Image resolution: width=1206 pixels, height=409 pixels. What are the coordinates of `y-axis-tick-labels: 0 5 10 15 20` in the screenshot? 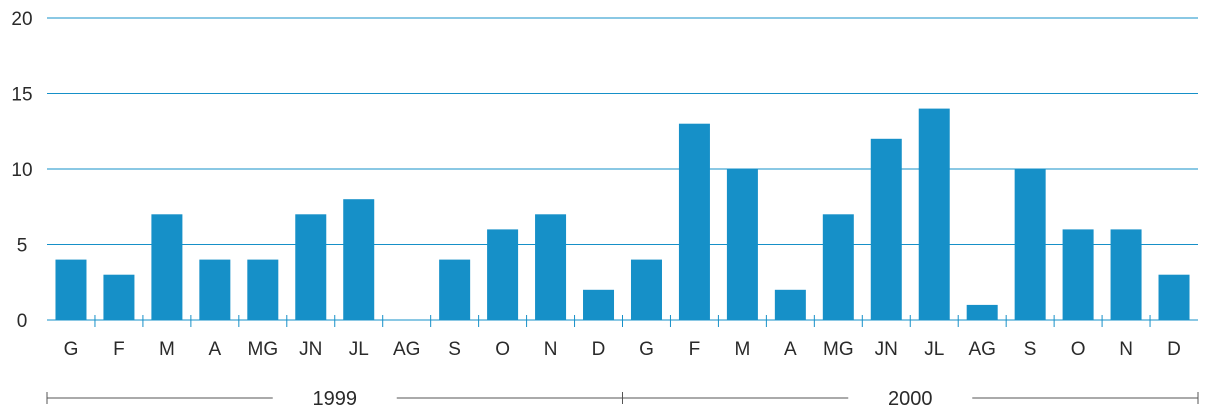 It's located at (21, 170).